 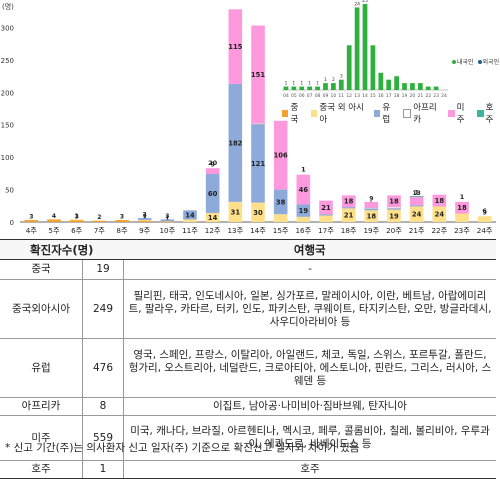 What do you see at coordinates (213, 230) in the screenshot?
I see `x-tick-label: 12주` at bounding box center [213, 230].